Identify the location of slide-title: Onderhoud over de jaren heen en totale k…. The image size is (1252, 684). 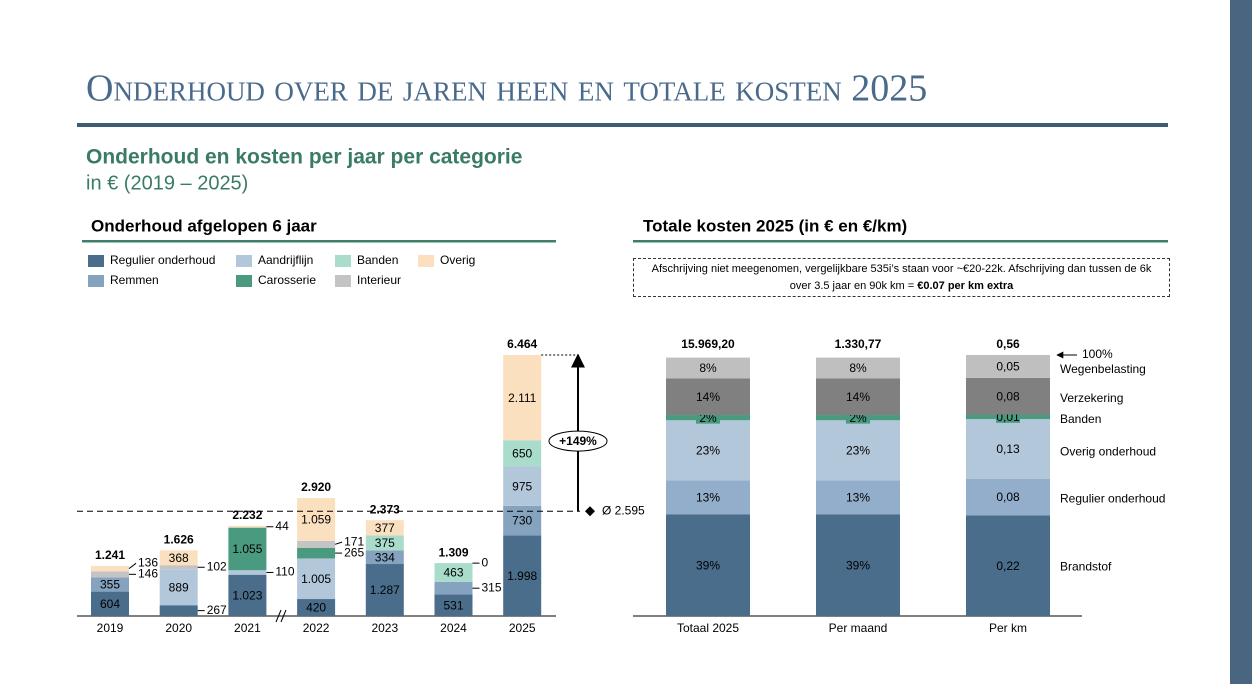
(506, 89).